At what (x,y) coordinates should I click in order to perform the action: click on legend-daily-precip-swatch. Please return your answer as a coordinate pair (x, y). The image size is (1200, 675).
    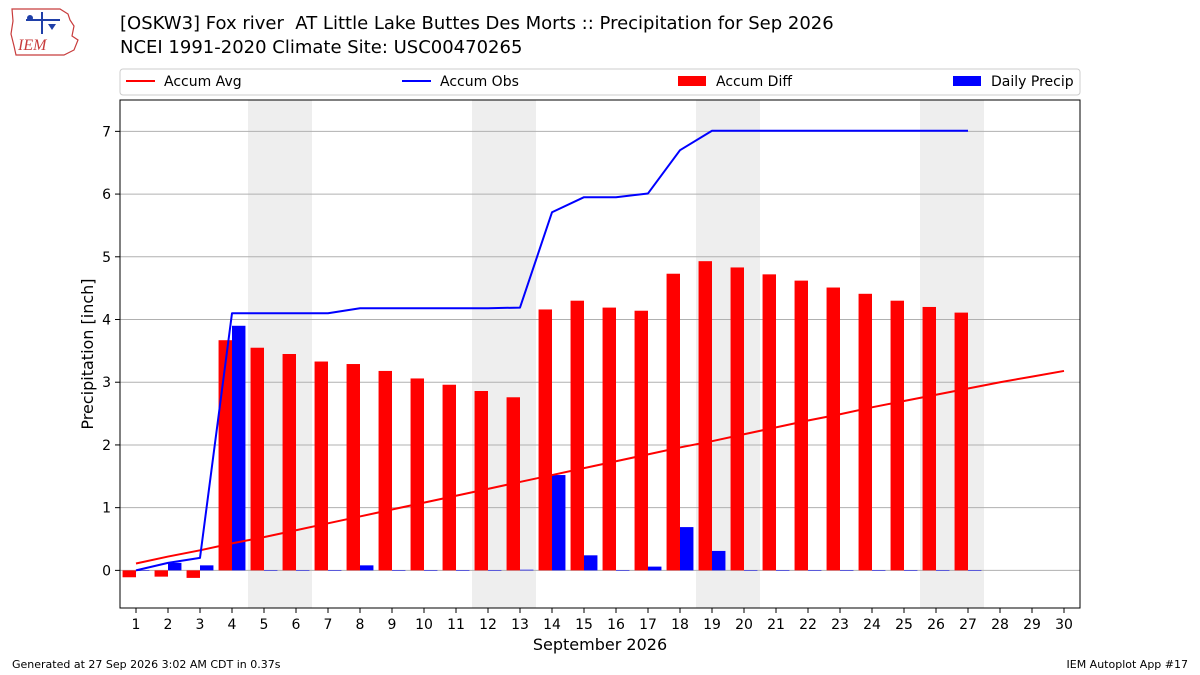
    Looking at the image, I should click on (967, 81).